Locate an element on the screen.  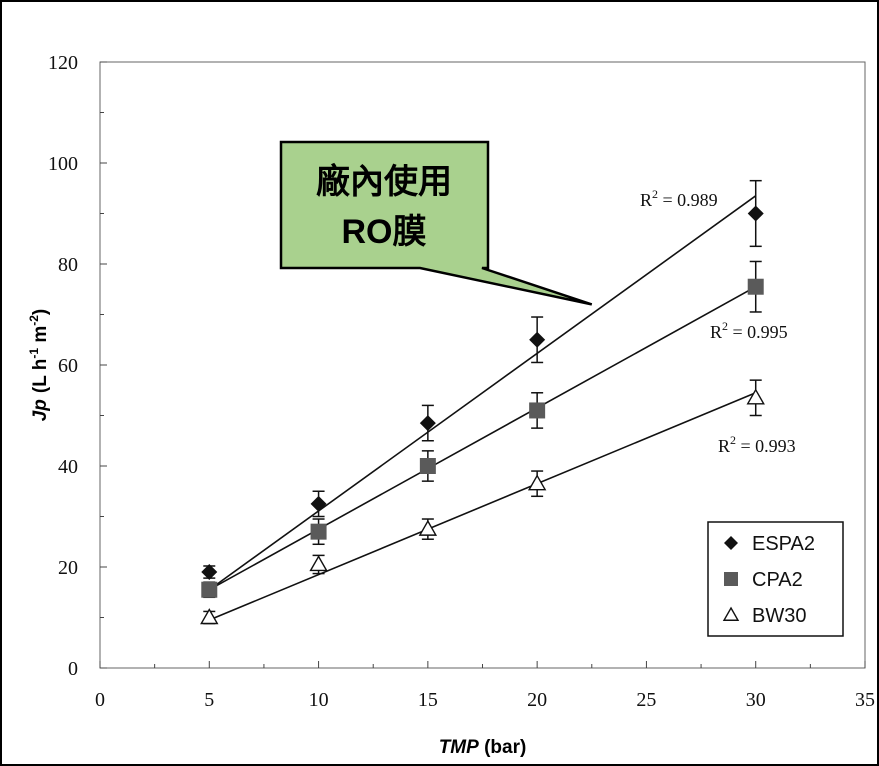
y-tick-label: 80 is located at coordinates (68, 265).